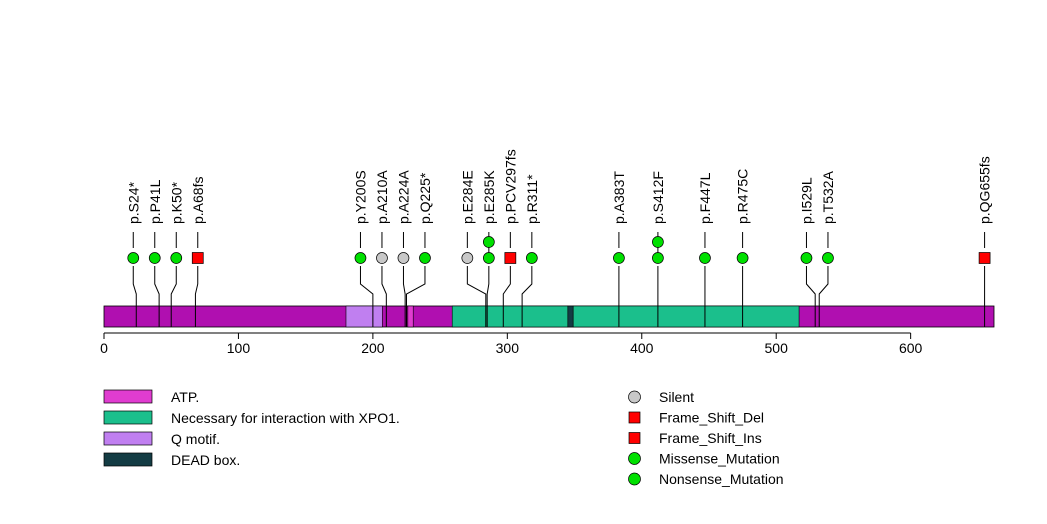 The width and height of the screenshot is (1047, 524). I want to click on x-axis: 0 100 200 300 400 500 600, so click(511, 344).